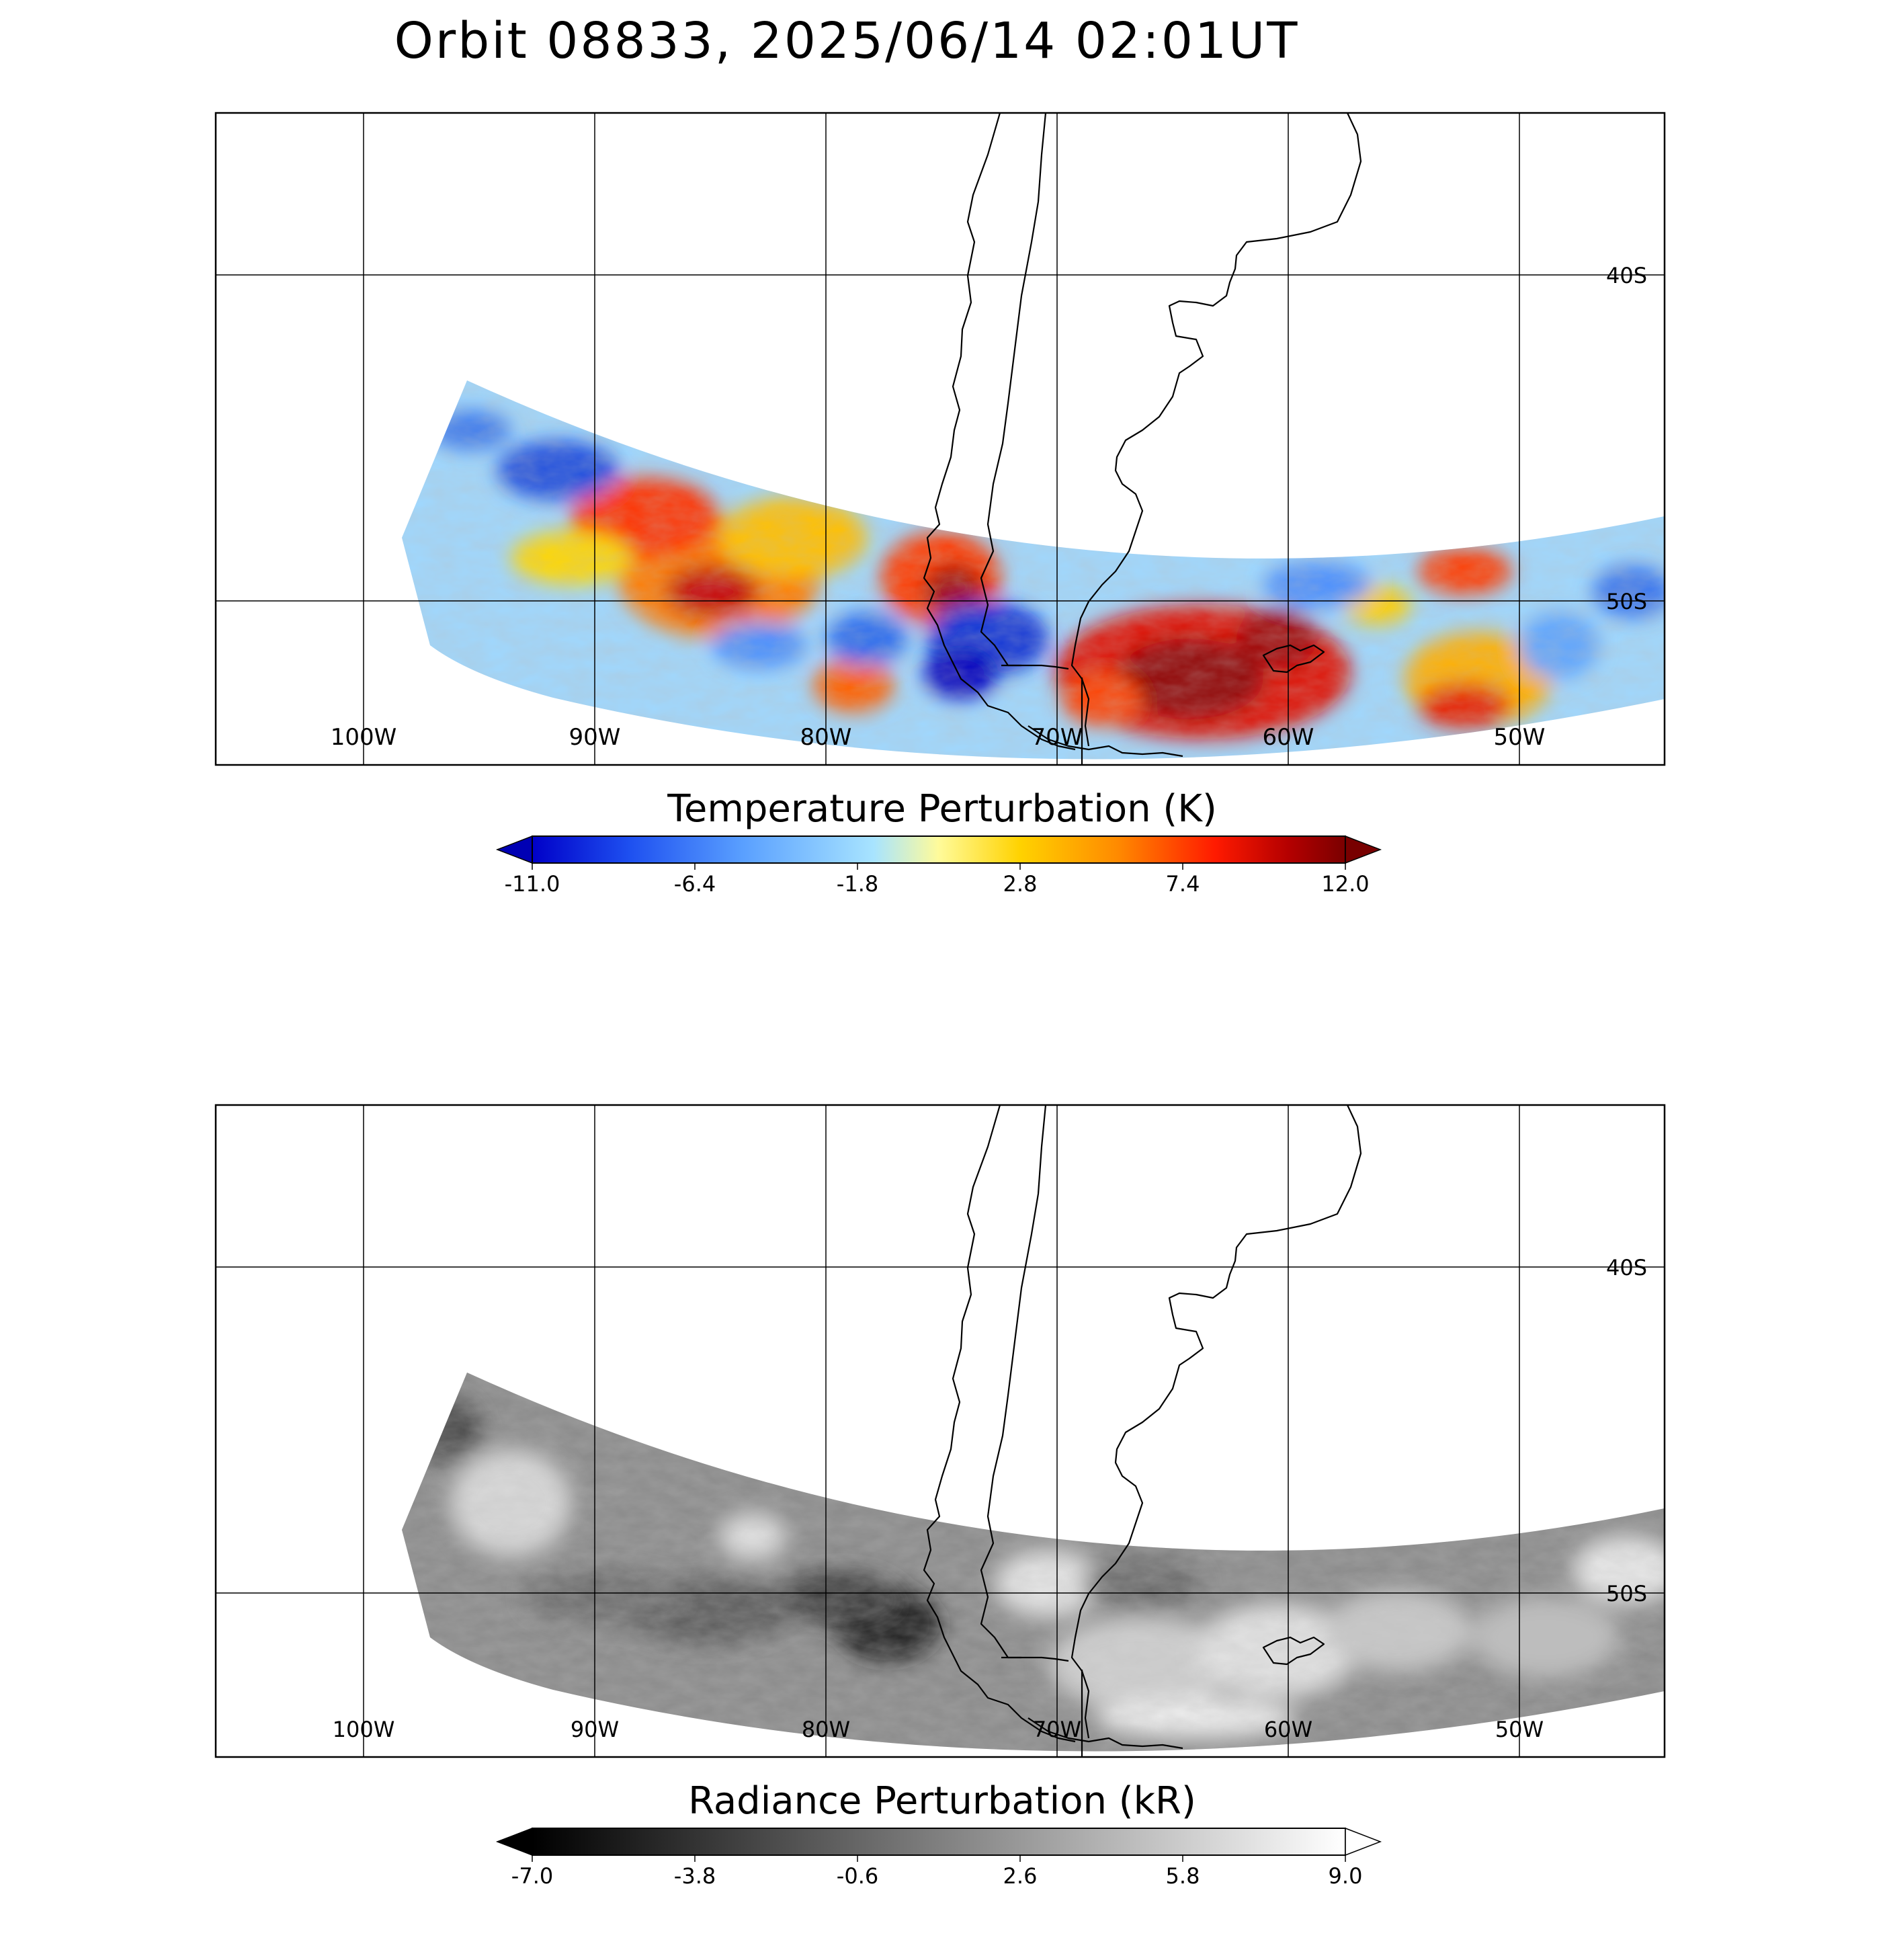 The image size is (1887, 1960). What do you see at coordinates (1183, 1876) in the screenshot?
I see `colorbar-tick-label: 5.8` at bounding box center [1183, 1876].